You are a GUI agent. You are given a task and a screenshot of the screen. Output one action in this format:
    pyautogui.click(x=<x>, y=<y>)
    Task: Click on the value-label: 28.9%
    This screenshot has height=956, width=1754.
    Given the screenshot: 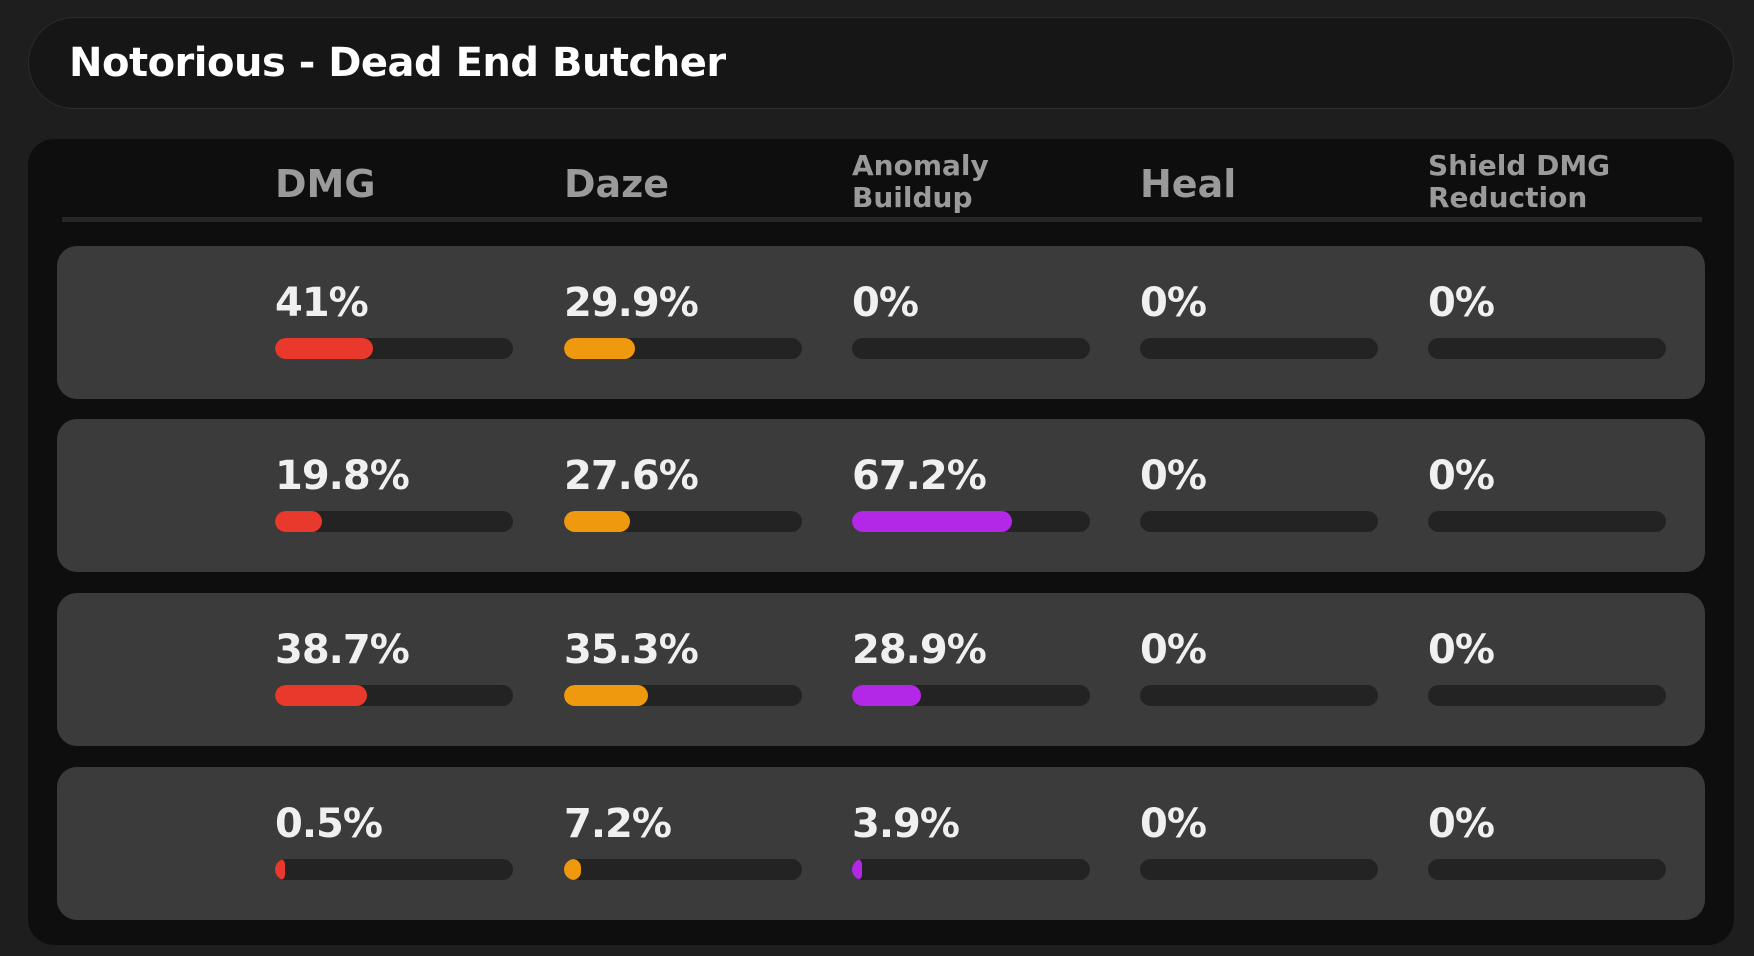 What is the action you would take?
    pyautogui.click(x=919, y=650)
    